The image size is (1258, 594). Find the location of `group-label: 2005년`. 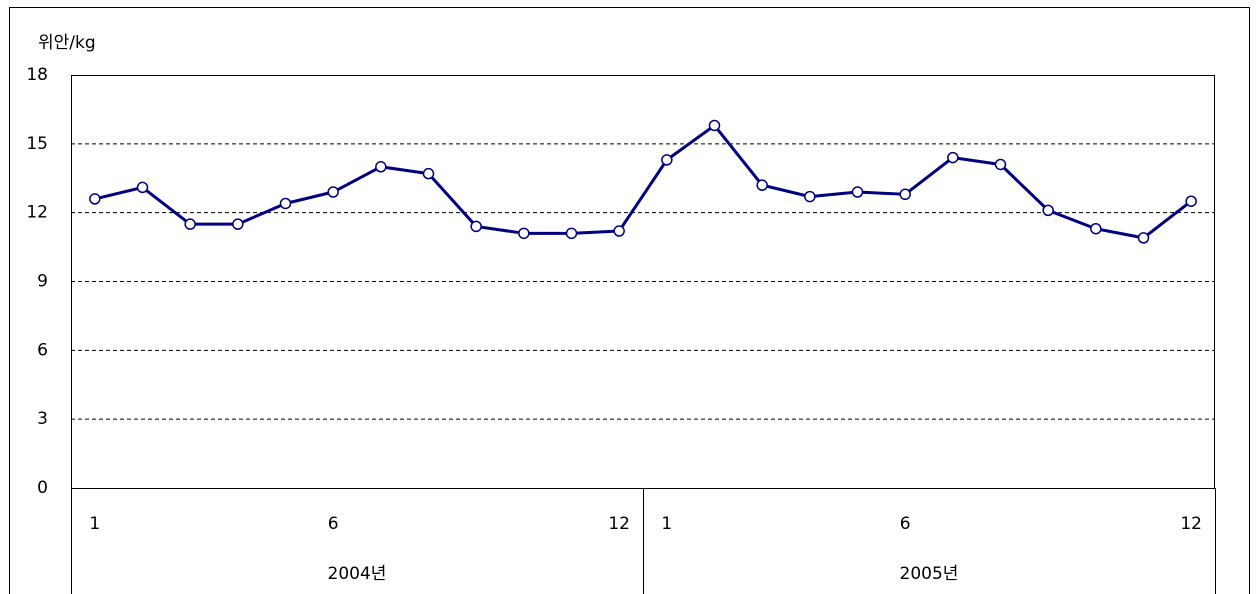

group-label: 2005년 is located at coordinates (929, 574).